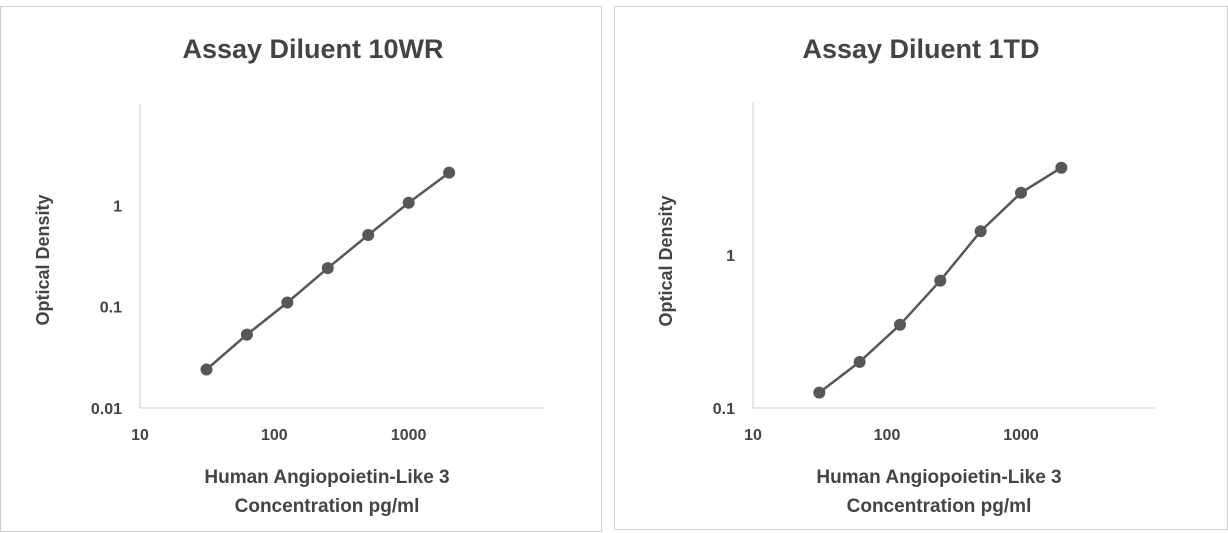  Describe the element at coordinates (327, 506) in the screenshot. I see `chart-0-x-axis-label-line-2: Concentration pg/ml` at that location.